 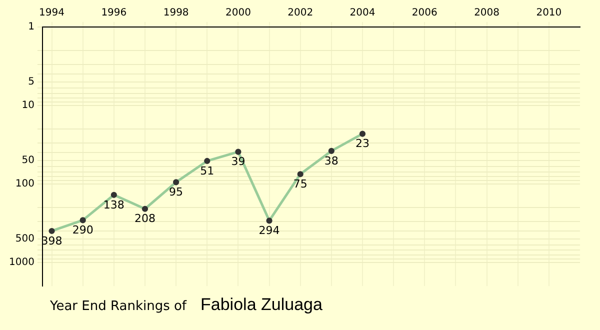 What do you see at coordinates (24, 184) in the screenshot?
I see `y-tick-label: 100` at bounding box center [24, 184].